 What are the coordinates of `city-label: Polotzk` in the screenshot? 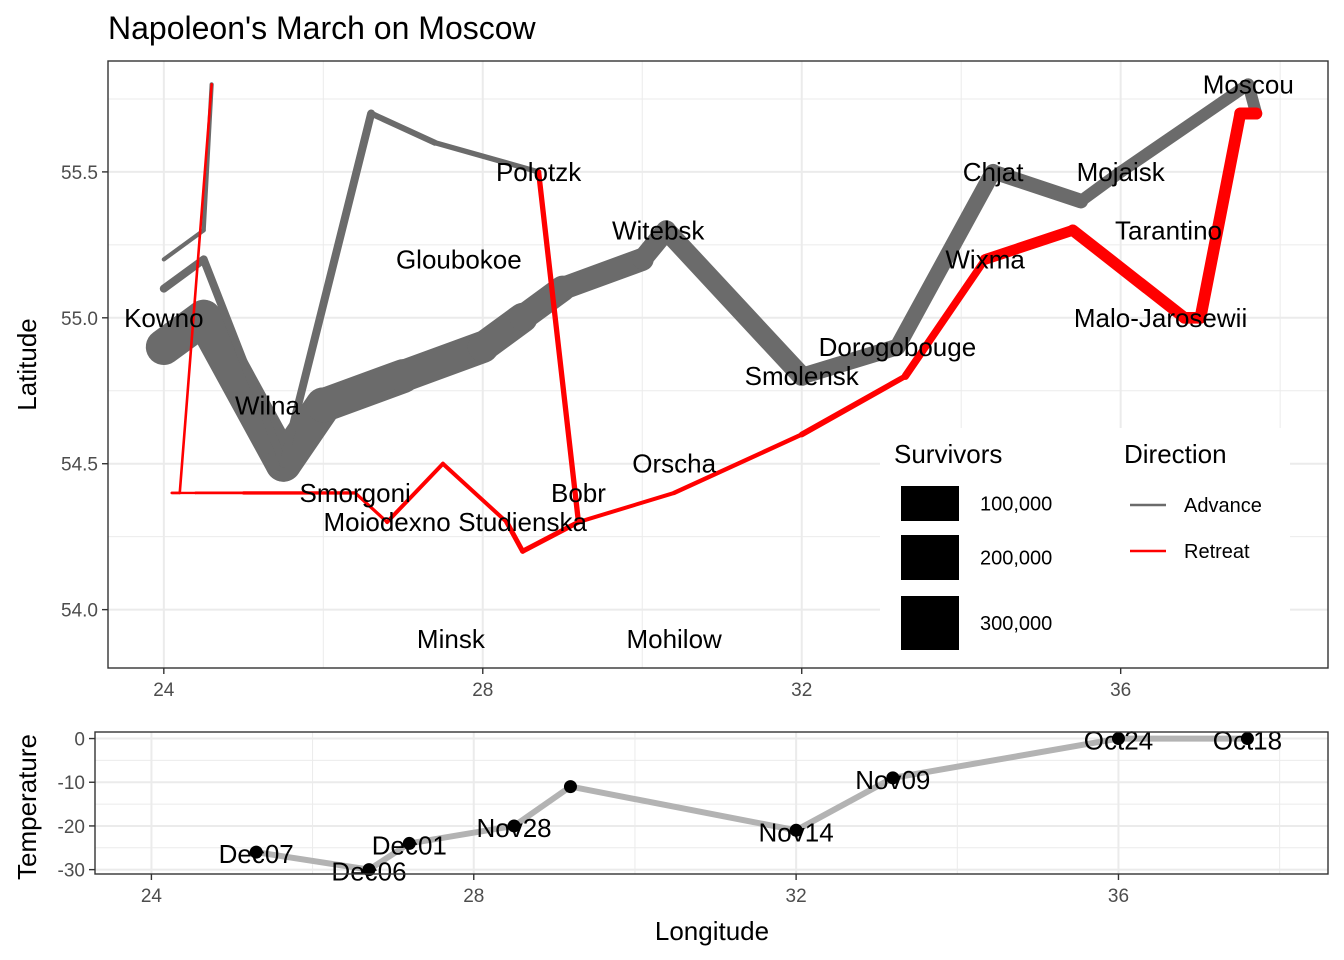 It's located at (539, 172).